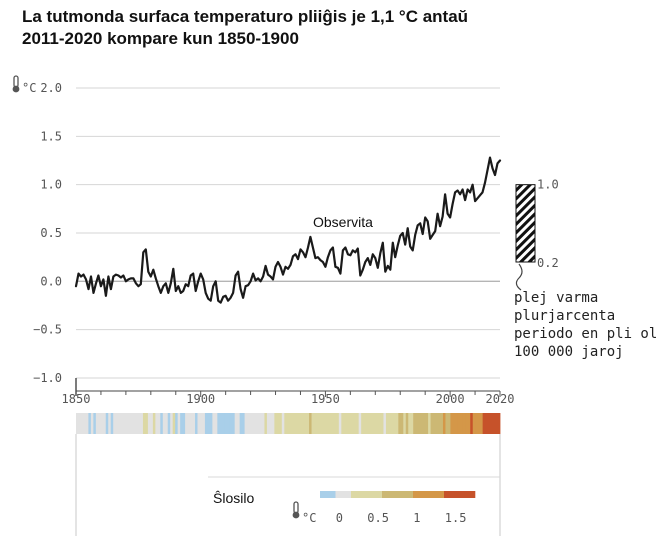 Image resolution: width=660 pixels, height=536 pixels. I want to click on range-bar: 1.0 0.2, so click(537, 224).